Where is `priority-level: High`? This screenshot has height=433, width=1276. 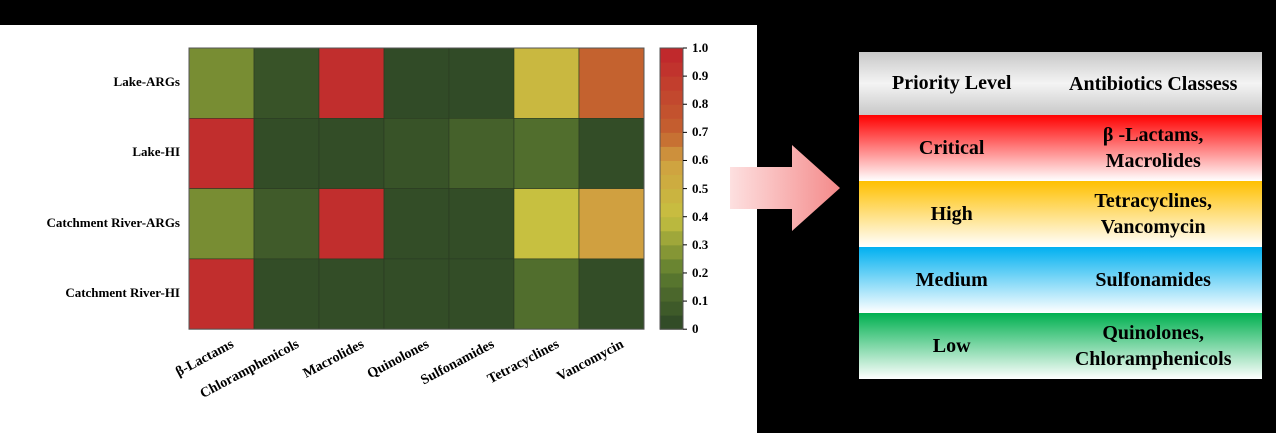 priority-level: High is located at coordinates (951, 213).